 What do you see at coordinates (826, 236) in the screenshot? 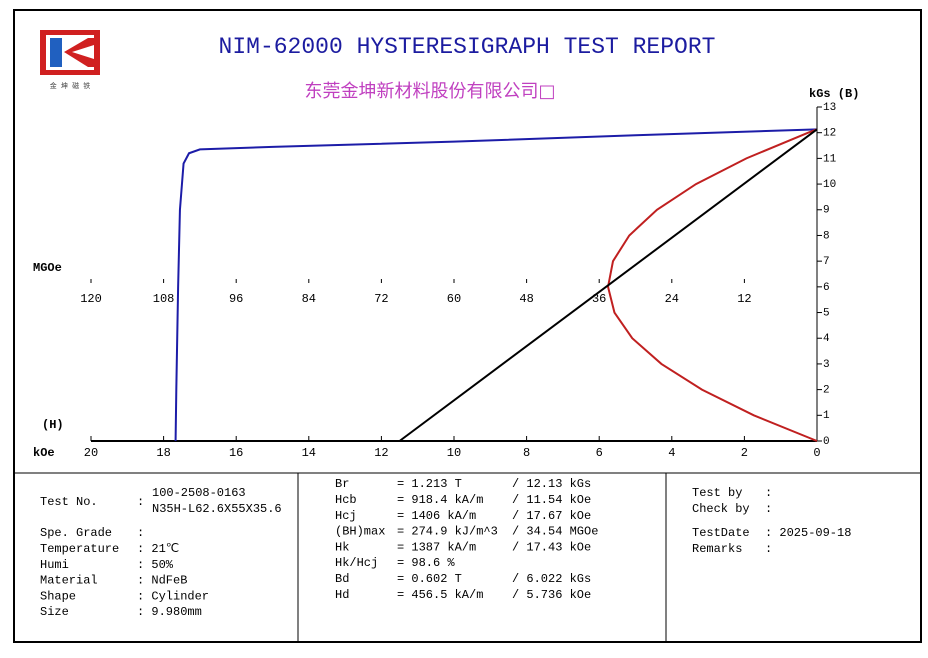
I see `y-tick-label: 8` at bounding box center [826, 236].